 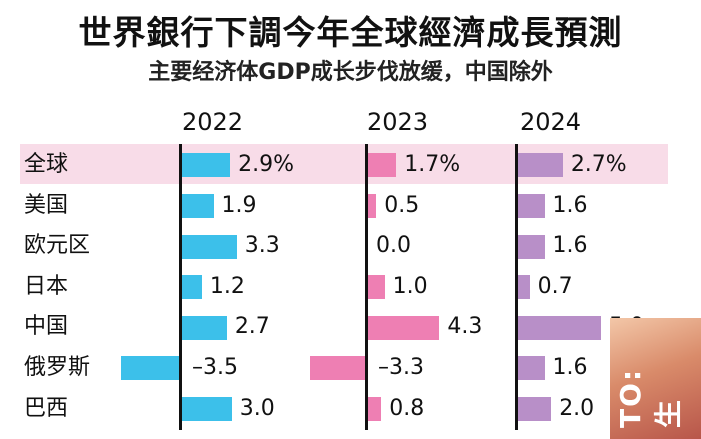 What do you see at coordinates (366, 287) in the screenshot?
I see `zero-axis-2023` at bounding box center [366, 287].